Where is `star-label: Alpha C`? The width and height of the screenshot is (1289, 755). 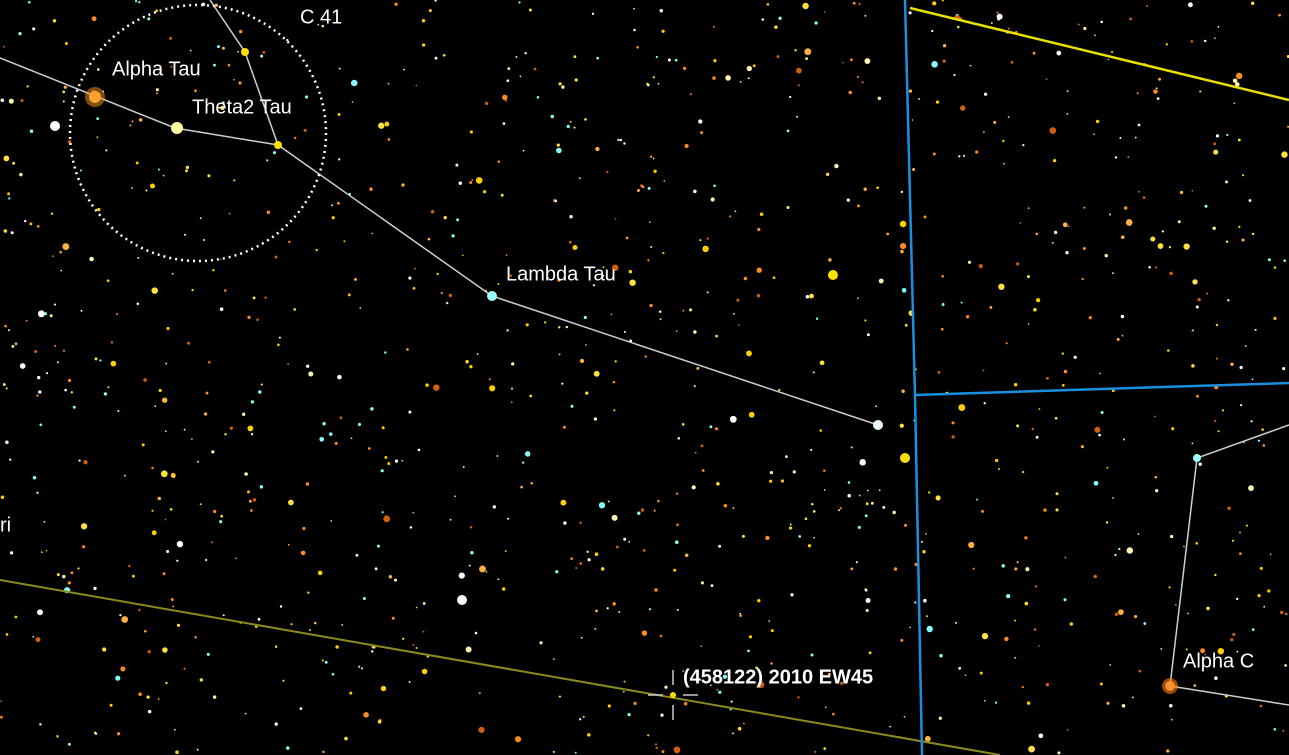
star-label: Alpha C is located at coordinates (1218, 661).